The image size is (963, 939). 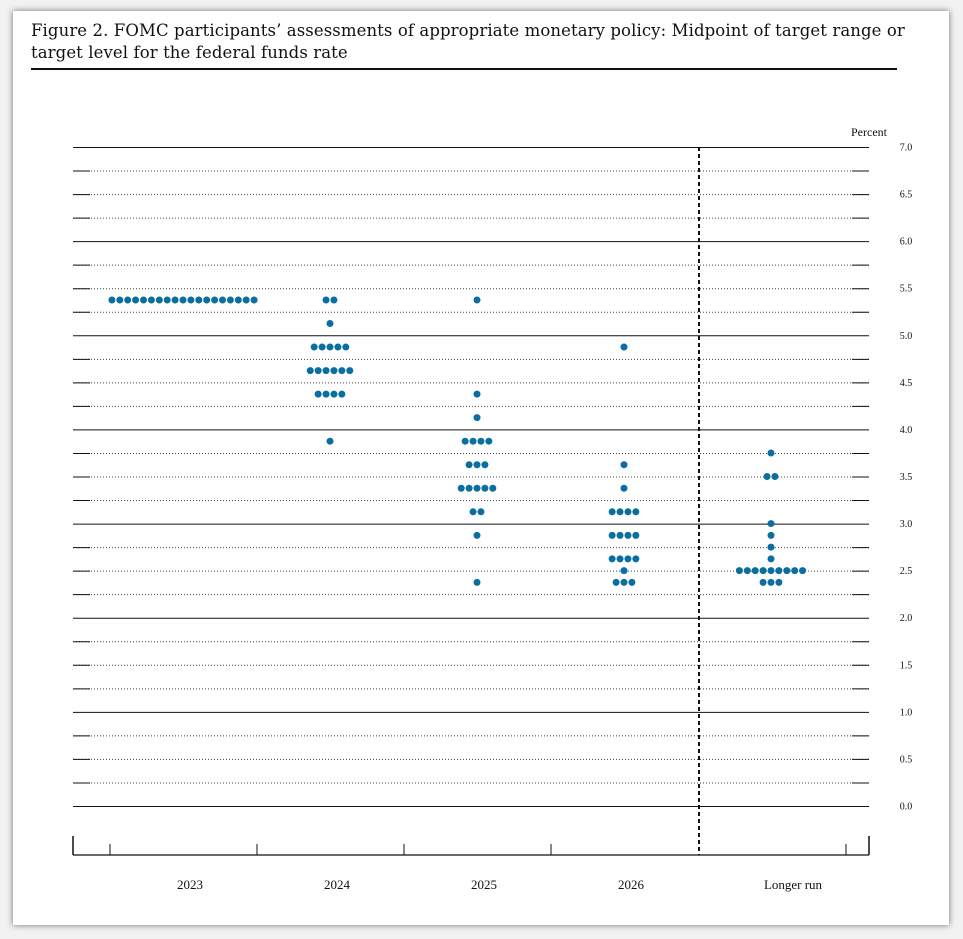 What do you see at coordinates (906, 430) in the screenshot?
I see `y-tick-label: 4.0` at bounding box center [906, 430].